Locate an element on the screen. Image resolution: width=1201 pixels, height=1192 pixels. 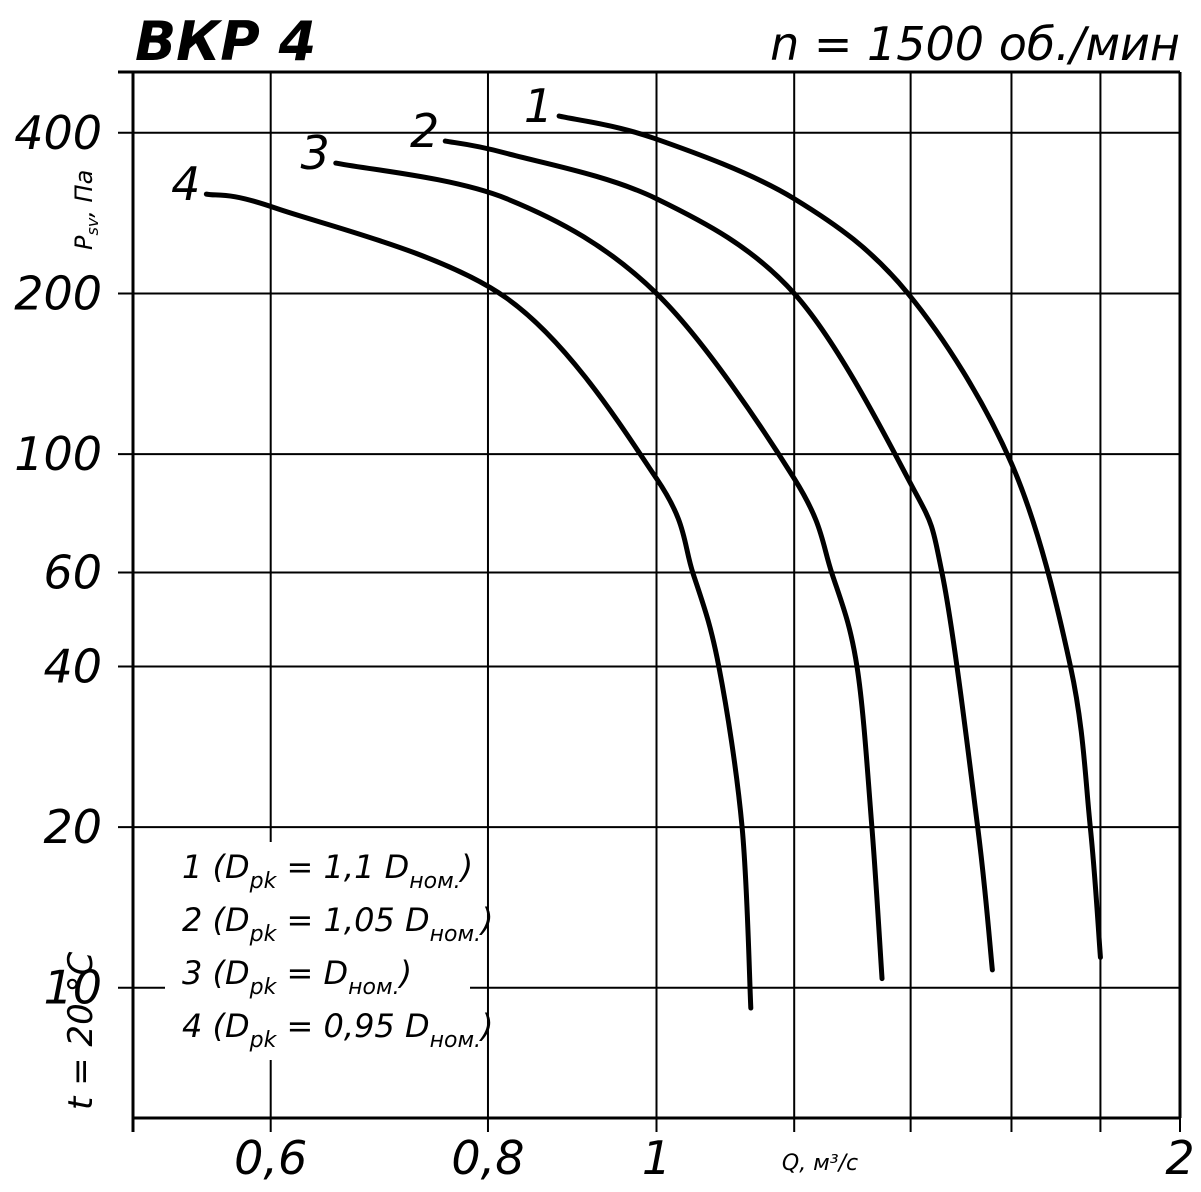
legend-background is located at coordinates (317, 951).